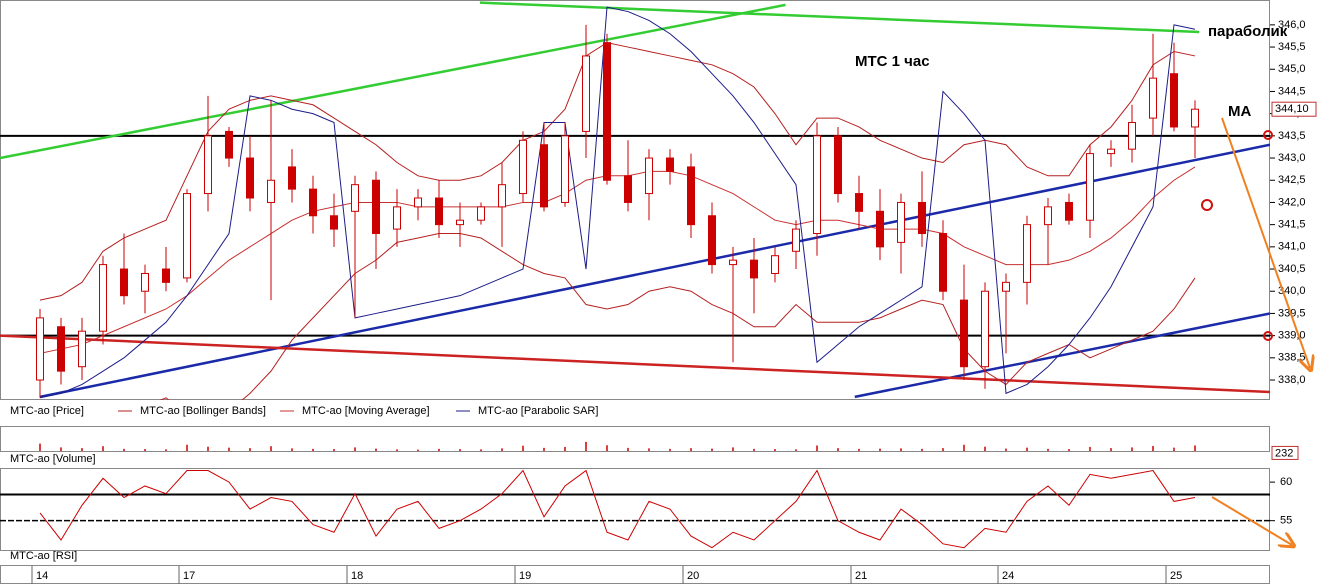 This screenshot has width=1317, height=584. What do you see at coordinates (617, 446) in the screenshot?
I see `volume-plot` at bounding box center [617, 446].